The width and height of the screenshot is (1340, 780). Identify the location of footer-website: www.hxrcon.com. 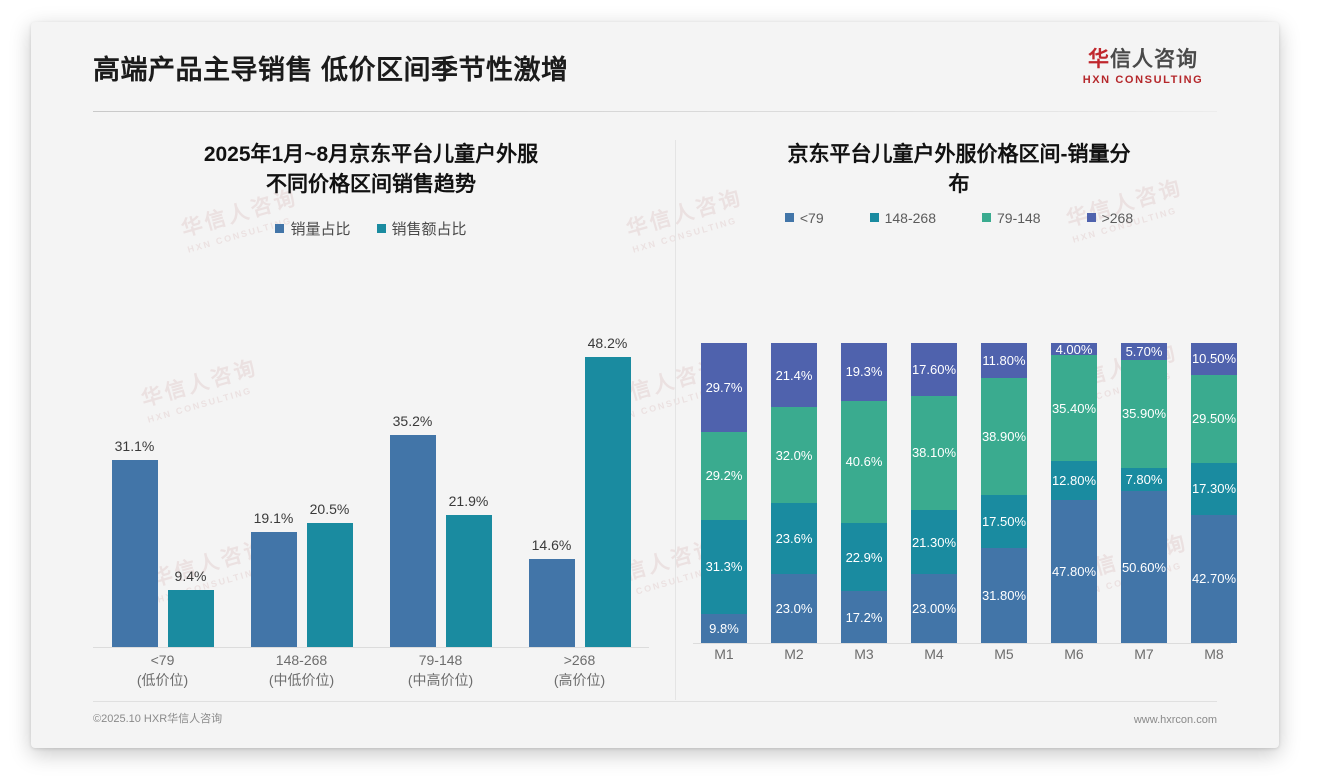
(1175, 720).